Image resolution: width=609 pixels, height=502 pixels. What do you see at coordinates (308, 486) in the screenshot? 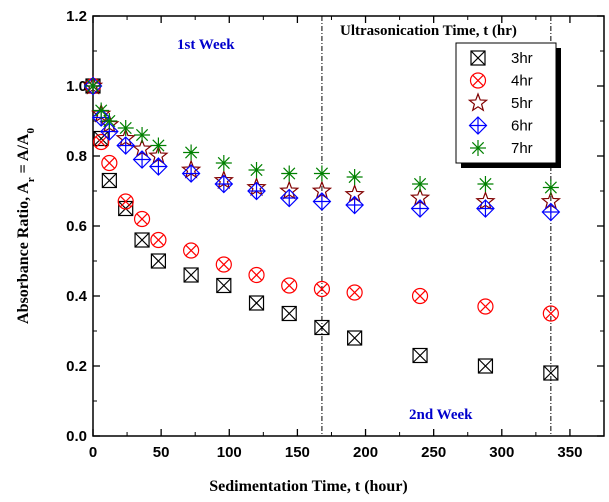
I see `x-axis-title: Sedimentation Time, t (hour)` at bounding box center [308, 486].